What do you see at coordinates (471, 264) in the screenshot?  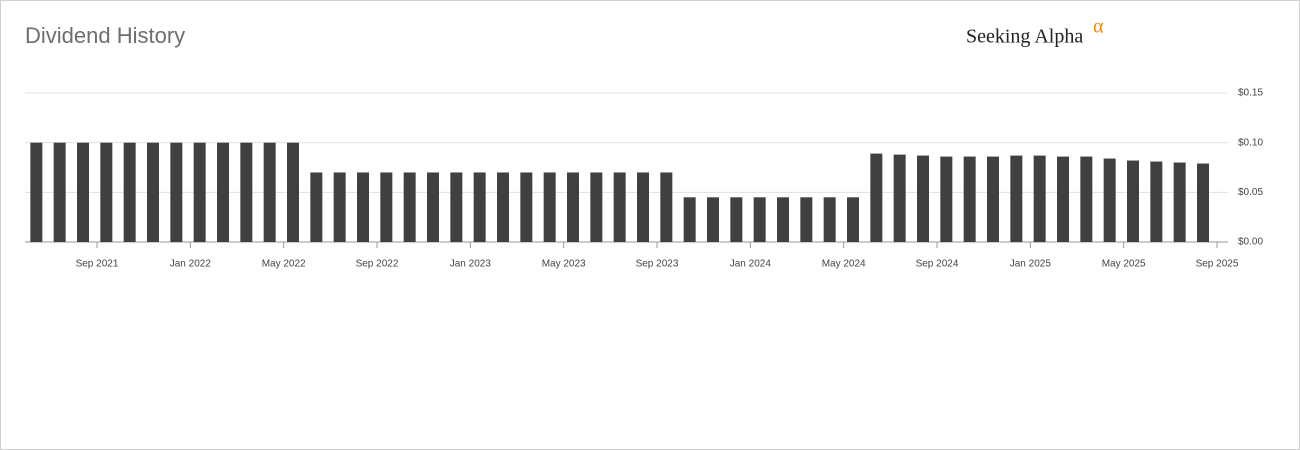 I see `x-tick-label: Jan 2023` at bounding box center [471, 264].